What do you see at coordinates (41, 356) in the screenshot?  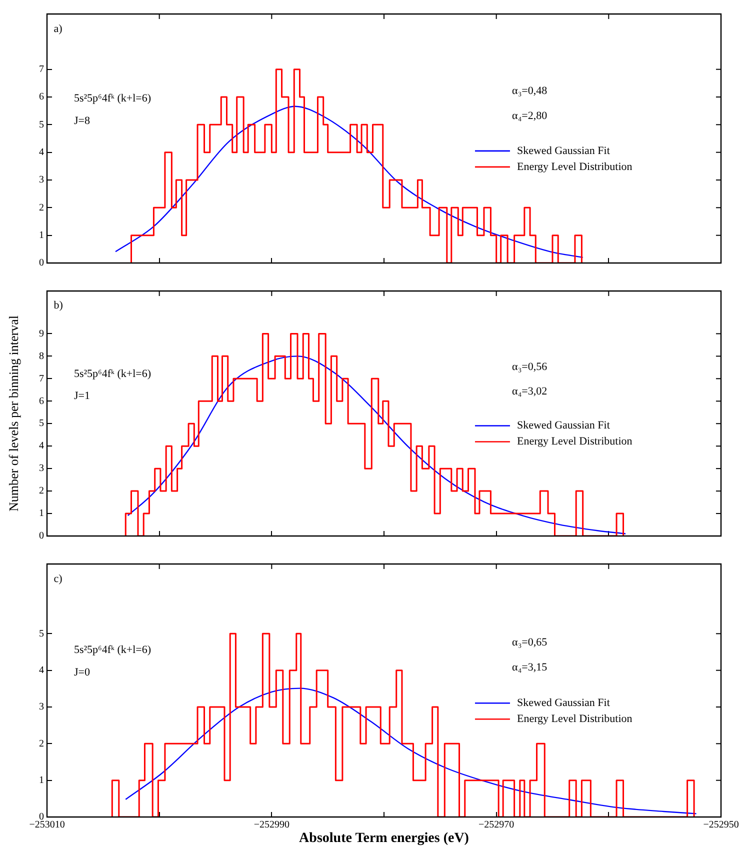 I see `y-tick-label: 8` at bounding box center [41, 356].